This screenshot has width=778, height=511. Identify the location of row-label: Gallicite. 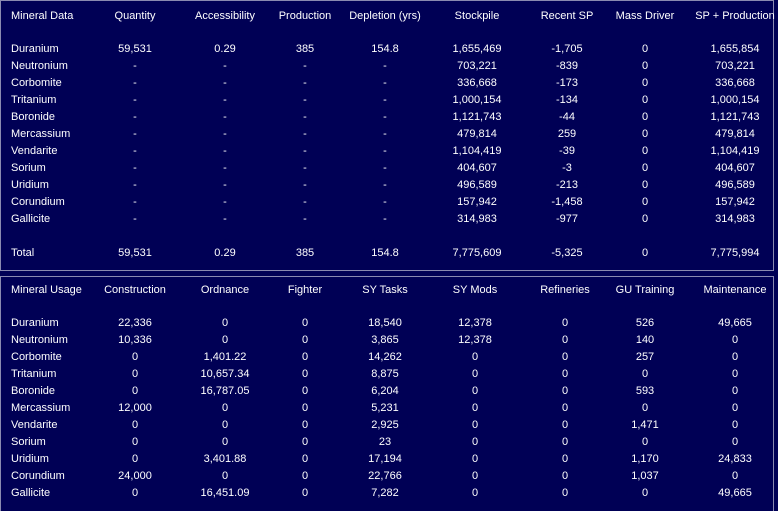
(31, 493).